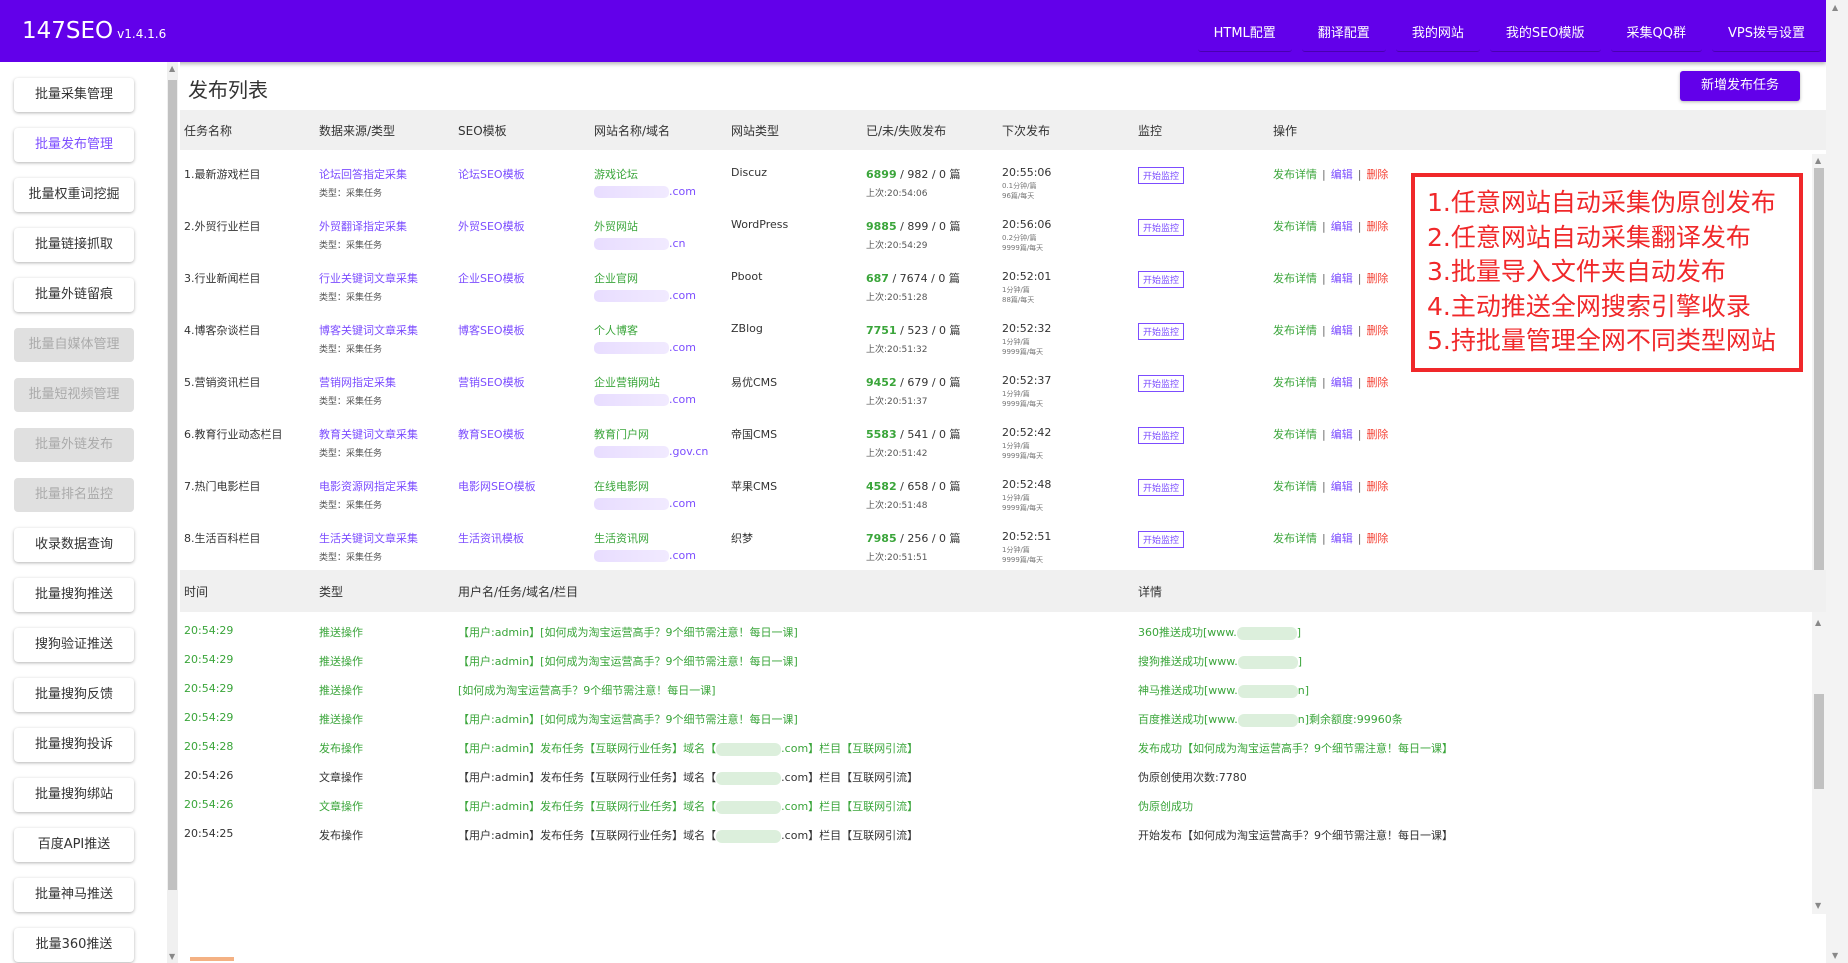  I want to click on sidebar-scrollbar: ▲ ▼, so click(172, 512).